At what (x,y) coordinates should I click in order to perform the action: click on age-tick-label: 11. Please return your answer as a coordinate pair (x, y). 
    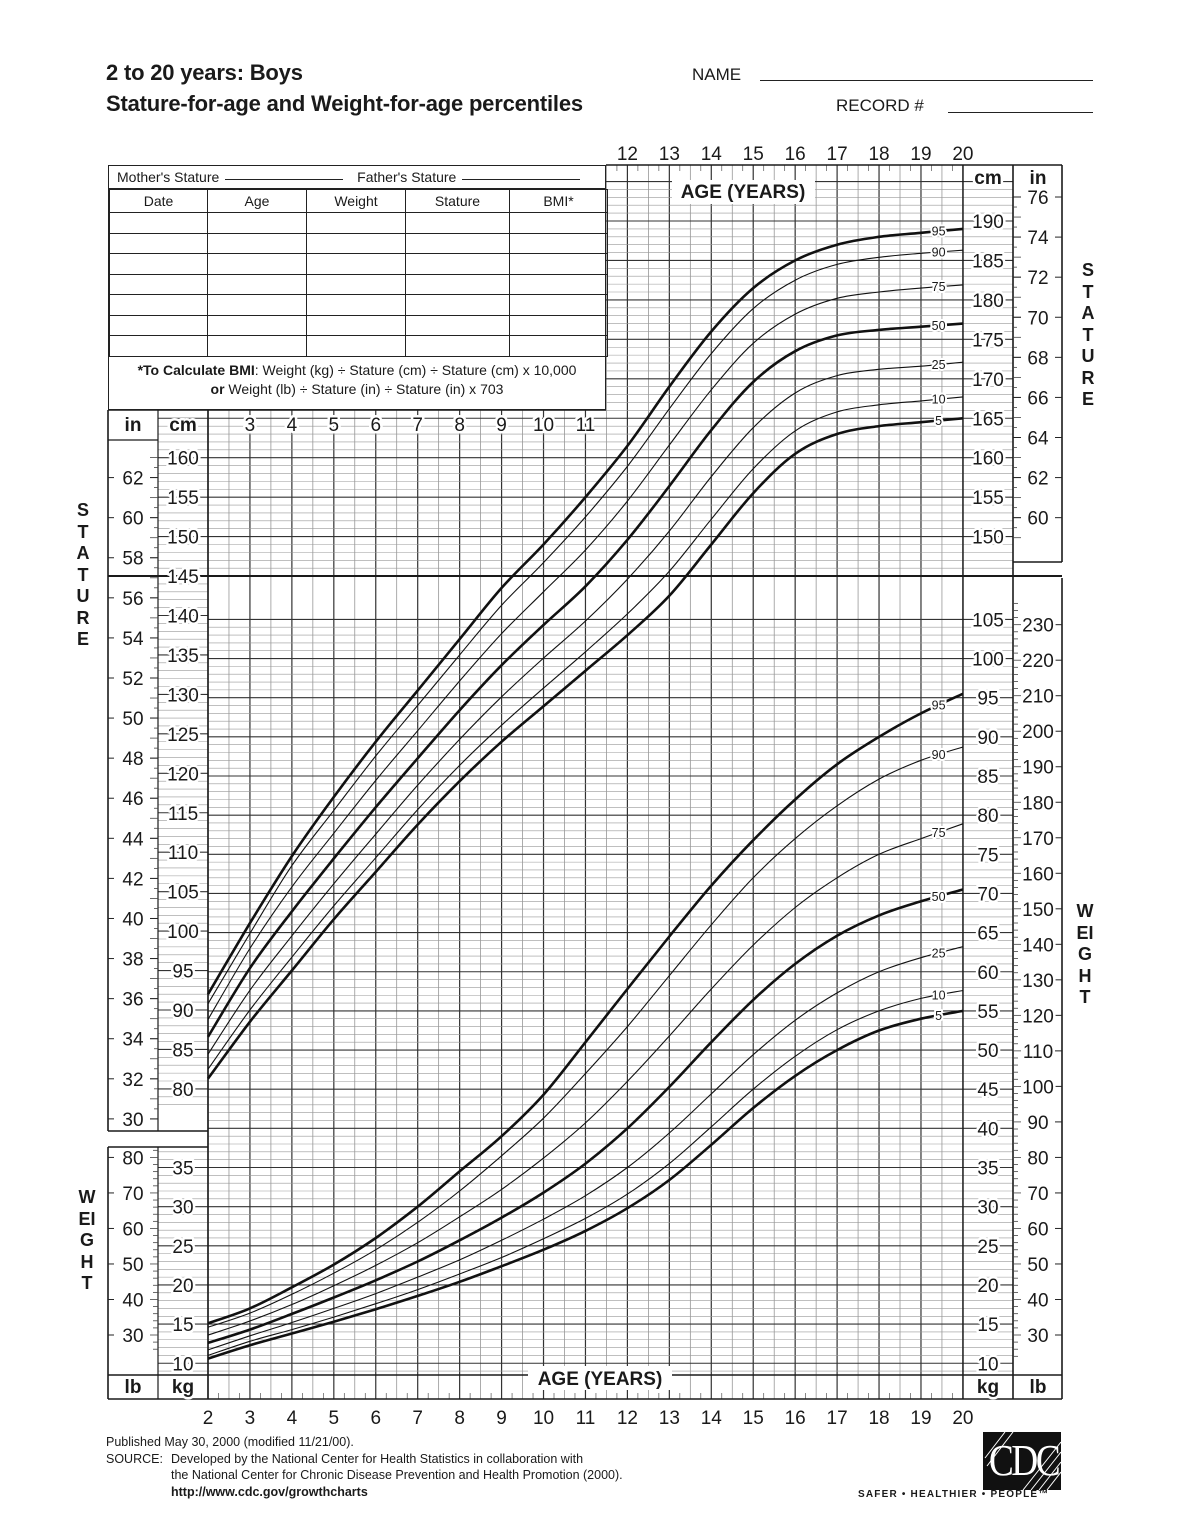
    Looking at the image, I should click on (586, 425).